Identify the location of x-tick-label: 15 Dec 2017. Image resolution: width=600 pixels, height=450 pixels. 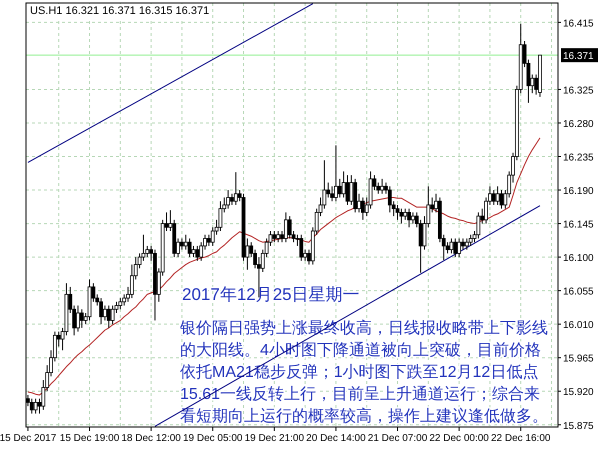
(28, 438).